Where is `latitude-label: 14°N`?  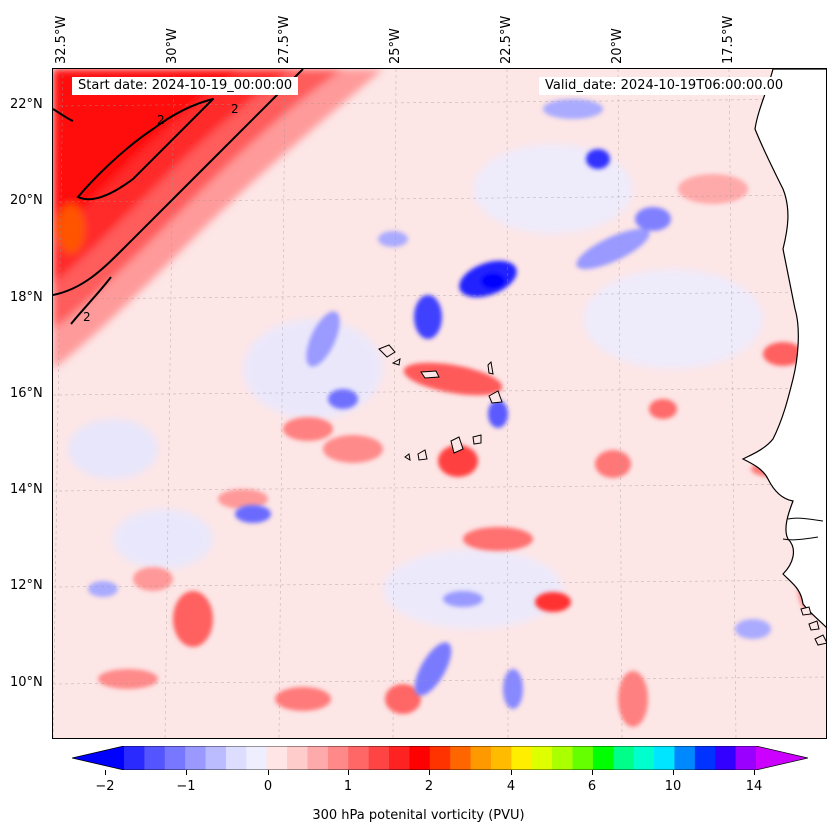
latitude-label: 14°N is located at coordinates (26, 489).